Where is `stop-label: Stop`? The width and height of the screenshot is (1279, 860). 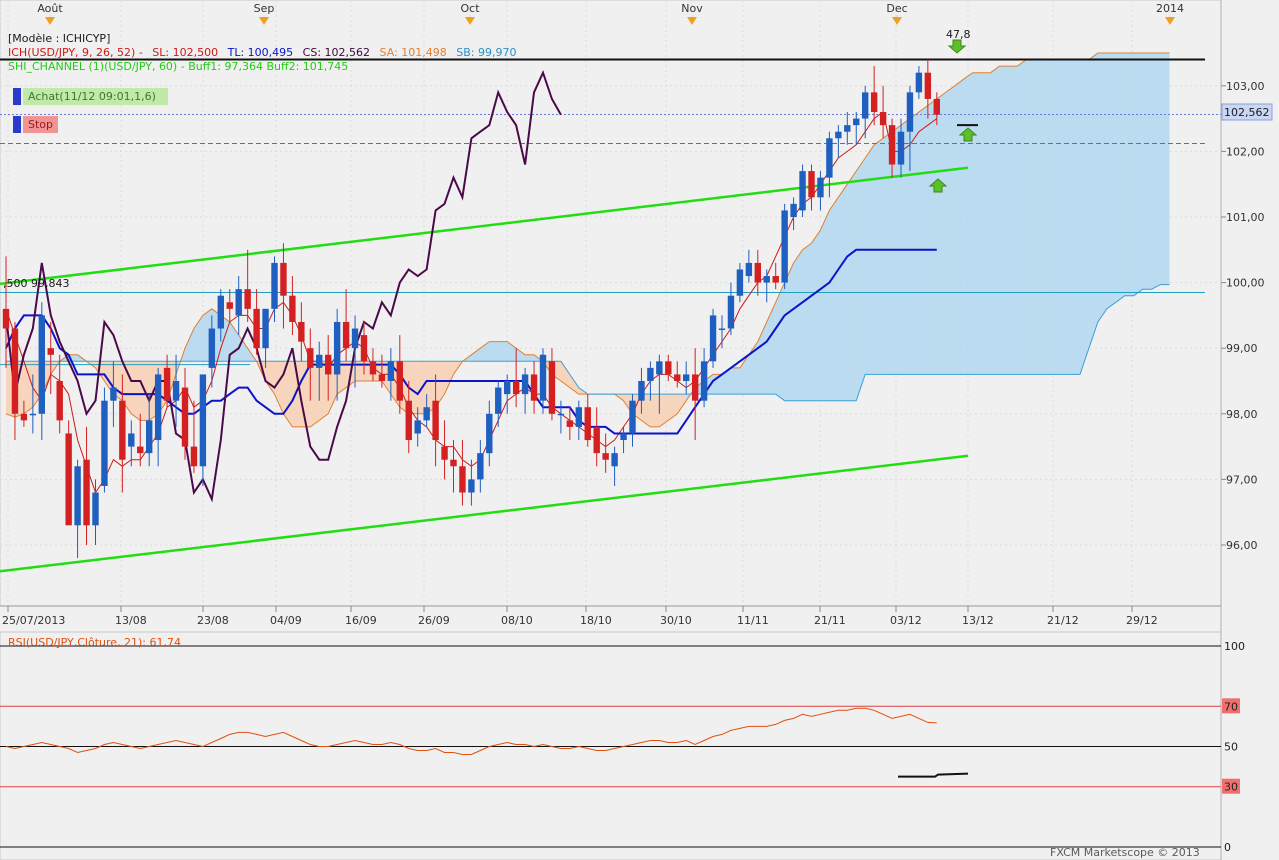
stop-label: Stop is located at coordinates (40, 124).